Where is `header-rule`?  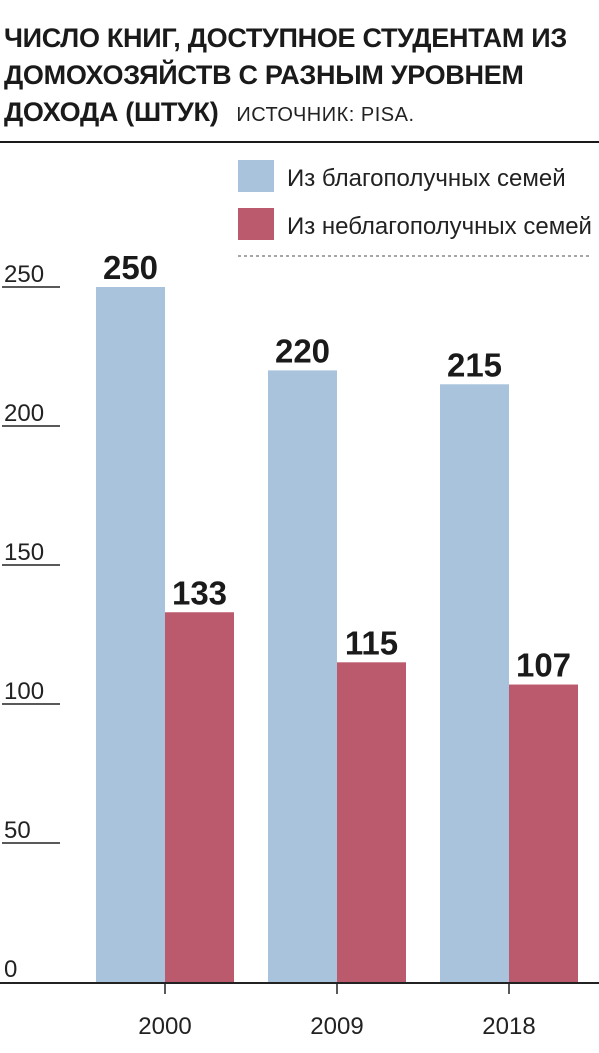
header-rule is located at coordinates (299, 142).